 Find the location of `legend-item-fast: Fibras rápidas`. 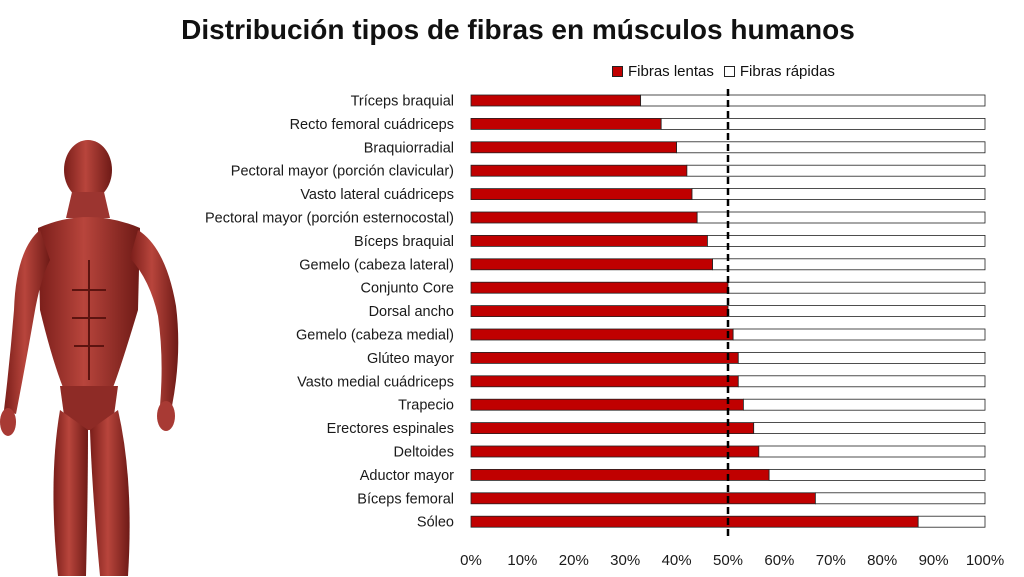

legend-item-fast: Fibras rápidas is located at coordinates (779, 71).